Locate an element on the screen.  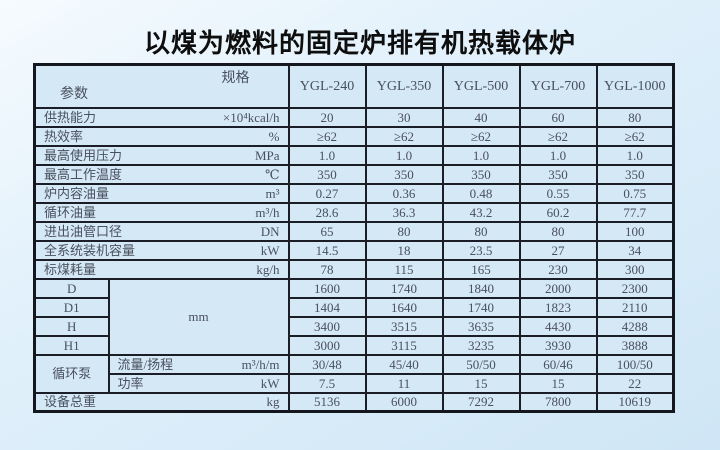
table-row: 热效率 % ≥62 ≥62 ≥62 ≥62 ≥62 is located at coordinates (354, 136).